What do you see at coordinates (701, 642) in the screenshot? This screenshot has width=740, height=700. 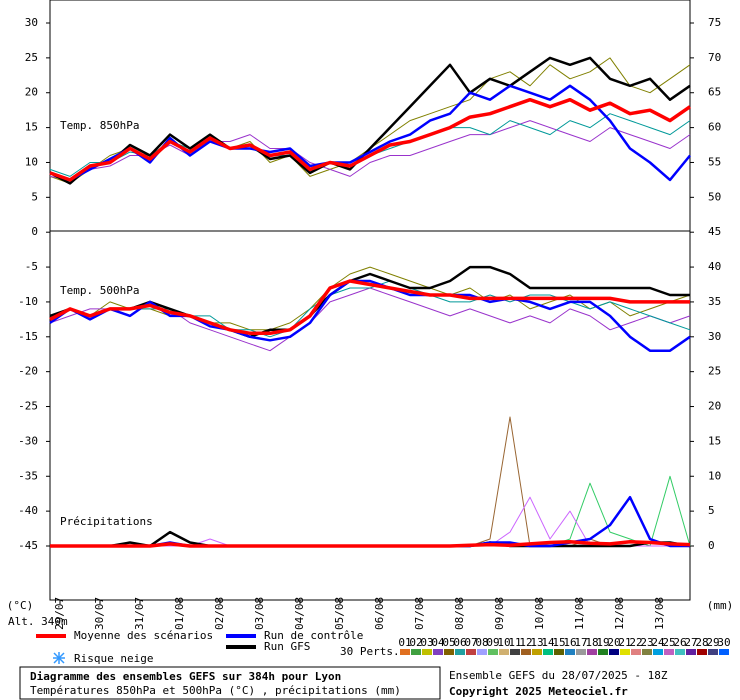 I see `pert-number: 28` at bounding box center [701, 642].